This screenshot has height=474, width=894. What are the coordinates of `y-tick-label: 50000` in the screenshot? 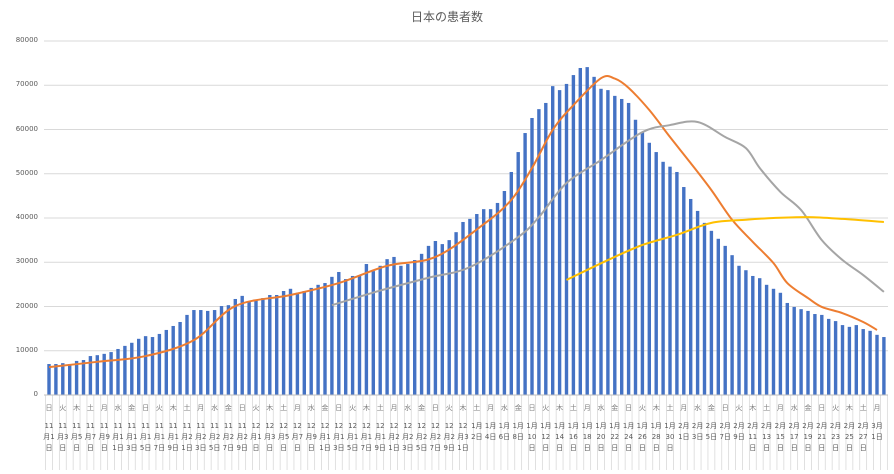 It's located at (26, 172).